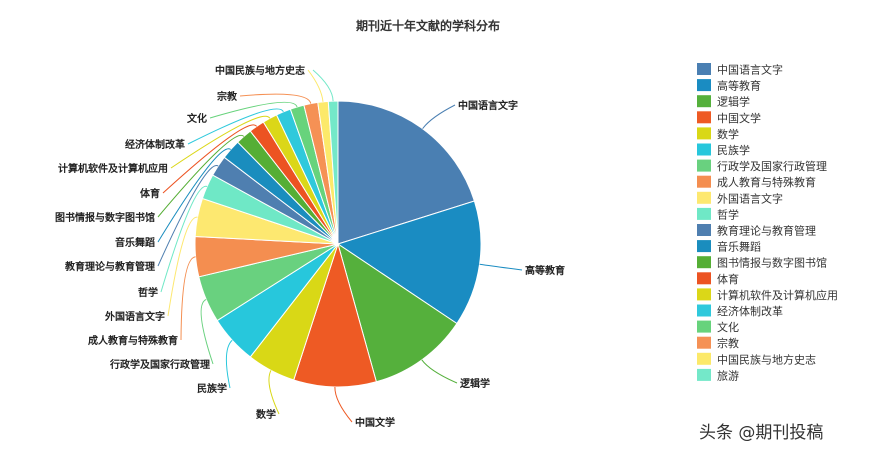 Image resolution: width=872 pixels, height=455 pixels. I want to click on legend-label: 计算机软件及计算机应用, so click(777, 295).